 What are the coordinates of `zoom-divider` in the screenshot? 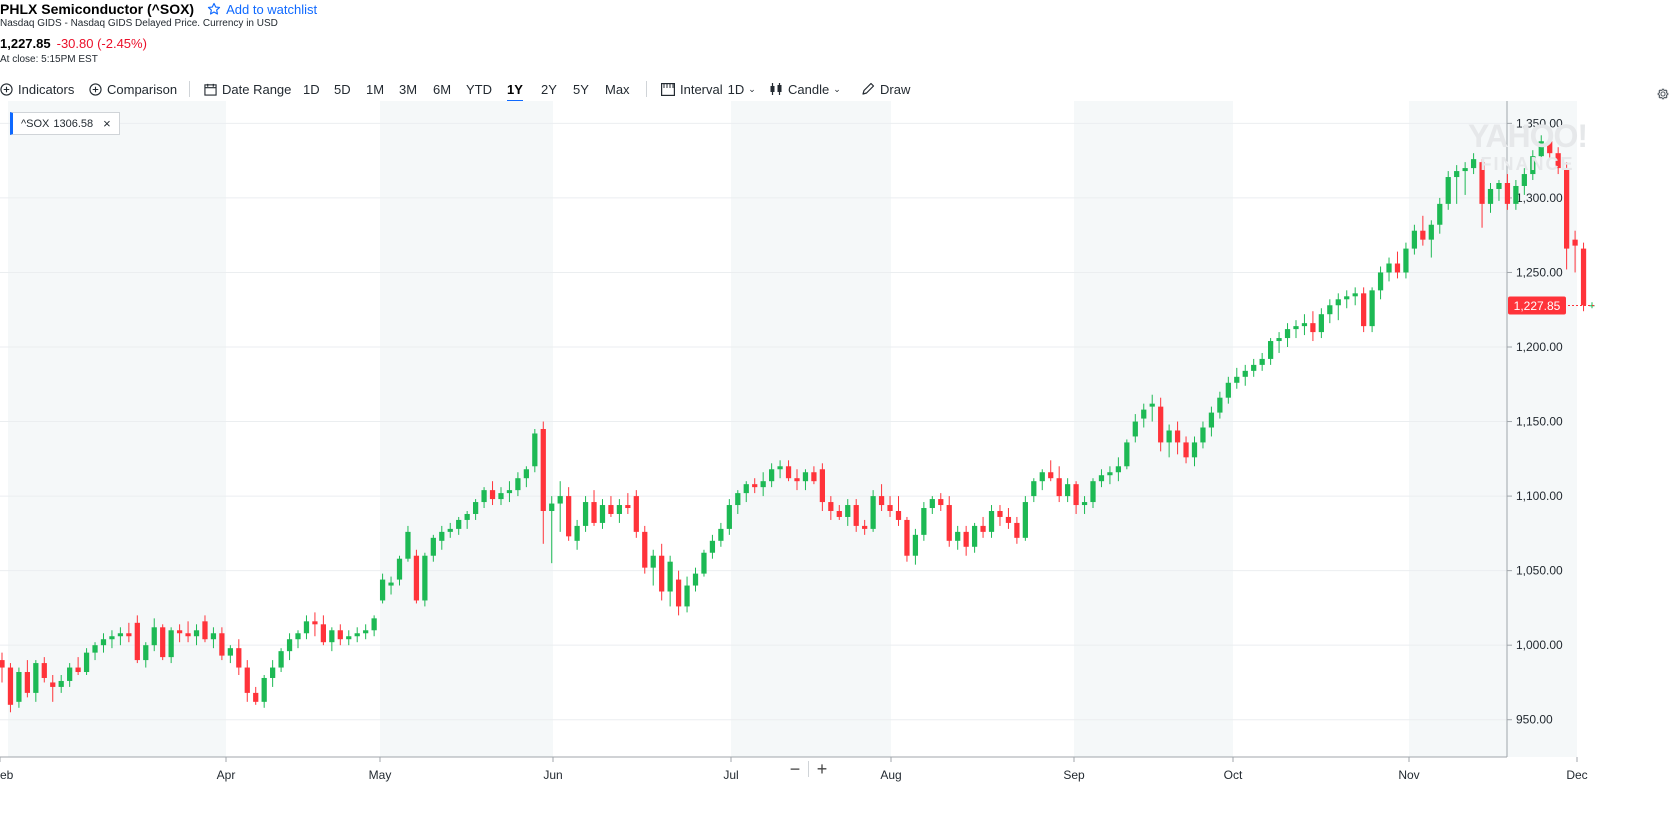 It's located at (808, 769).